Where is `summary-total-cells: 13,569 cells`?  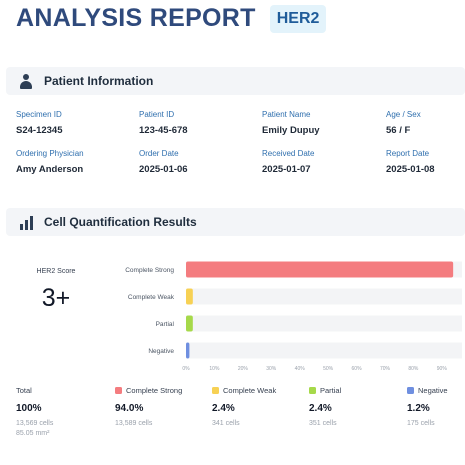 summary-total-cells: 13,569 cells is located at coordinates (35, 423).